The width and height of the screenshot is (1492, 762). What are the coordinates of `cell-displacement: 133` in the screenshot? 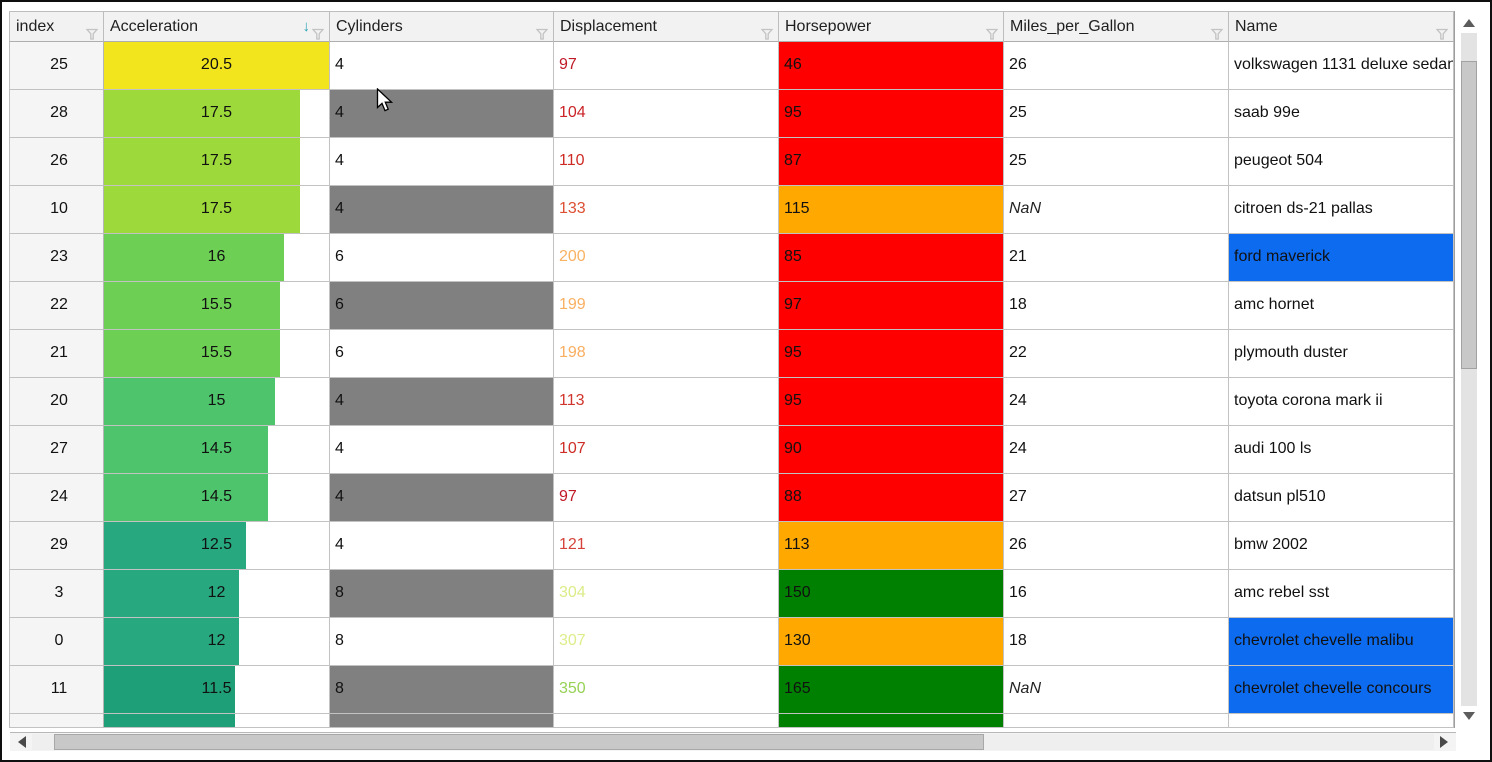 It's located at (666, 210).